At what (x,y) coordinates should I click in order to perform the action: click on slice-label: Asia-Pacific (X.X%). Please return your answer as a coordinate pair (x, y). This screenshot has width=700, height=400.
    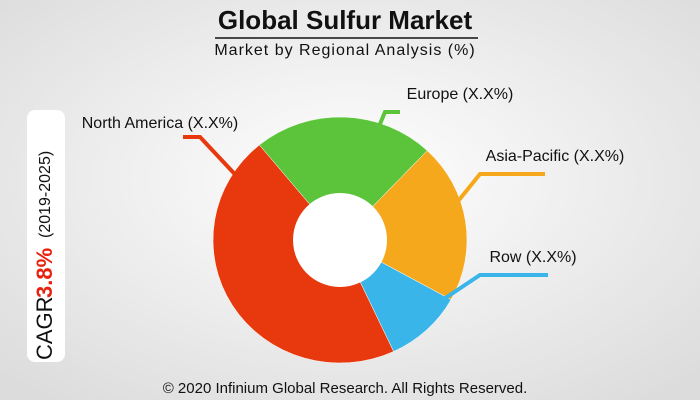
    Looking at the image, I should click on (555, 156).